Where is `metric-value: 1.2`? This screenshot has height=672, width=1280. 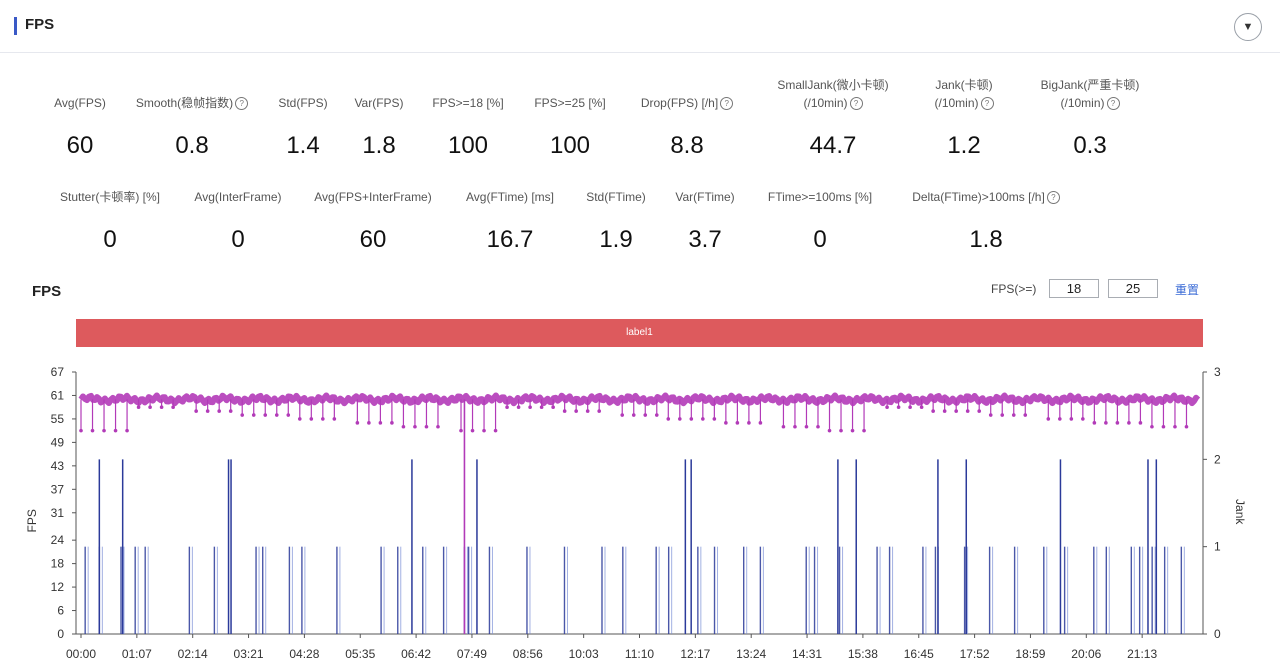 metric-value: 1.2 is located at coordinates (964, 145).